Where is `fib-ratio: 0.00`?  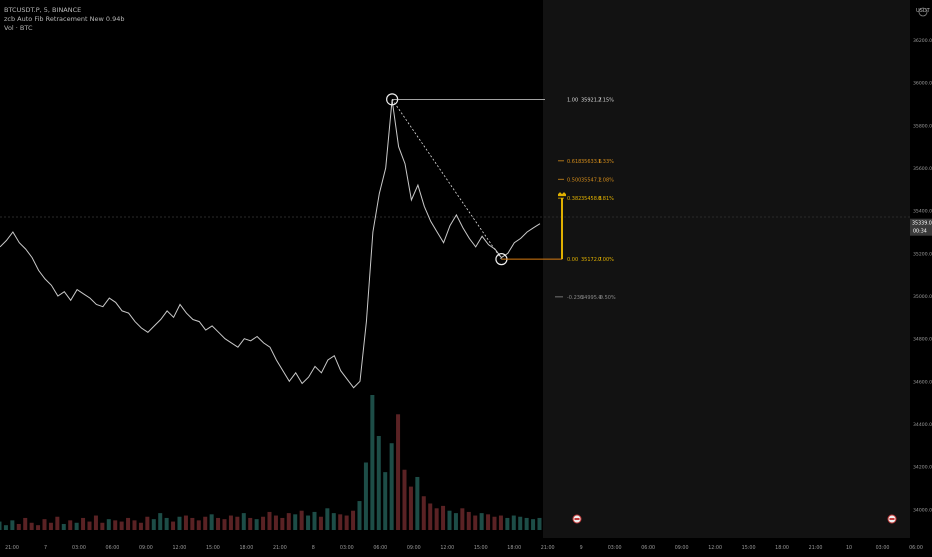
fib-ratio: 0.00 is located at coordinates (572, 260).